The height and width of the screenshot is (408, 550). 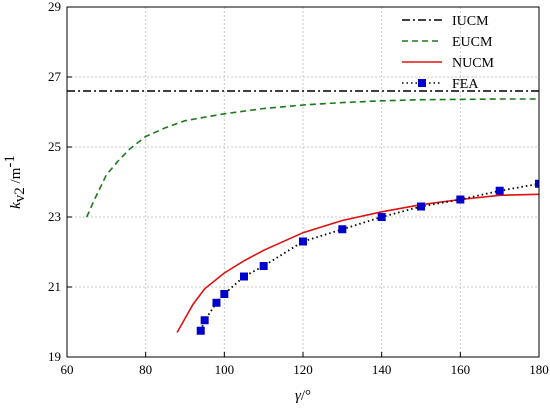 What do you see at coordinates (54, 216) in the screenshot?
I see `y-tick-label: 23` at bounding box center [54, 216].